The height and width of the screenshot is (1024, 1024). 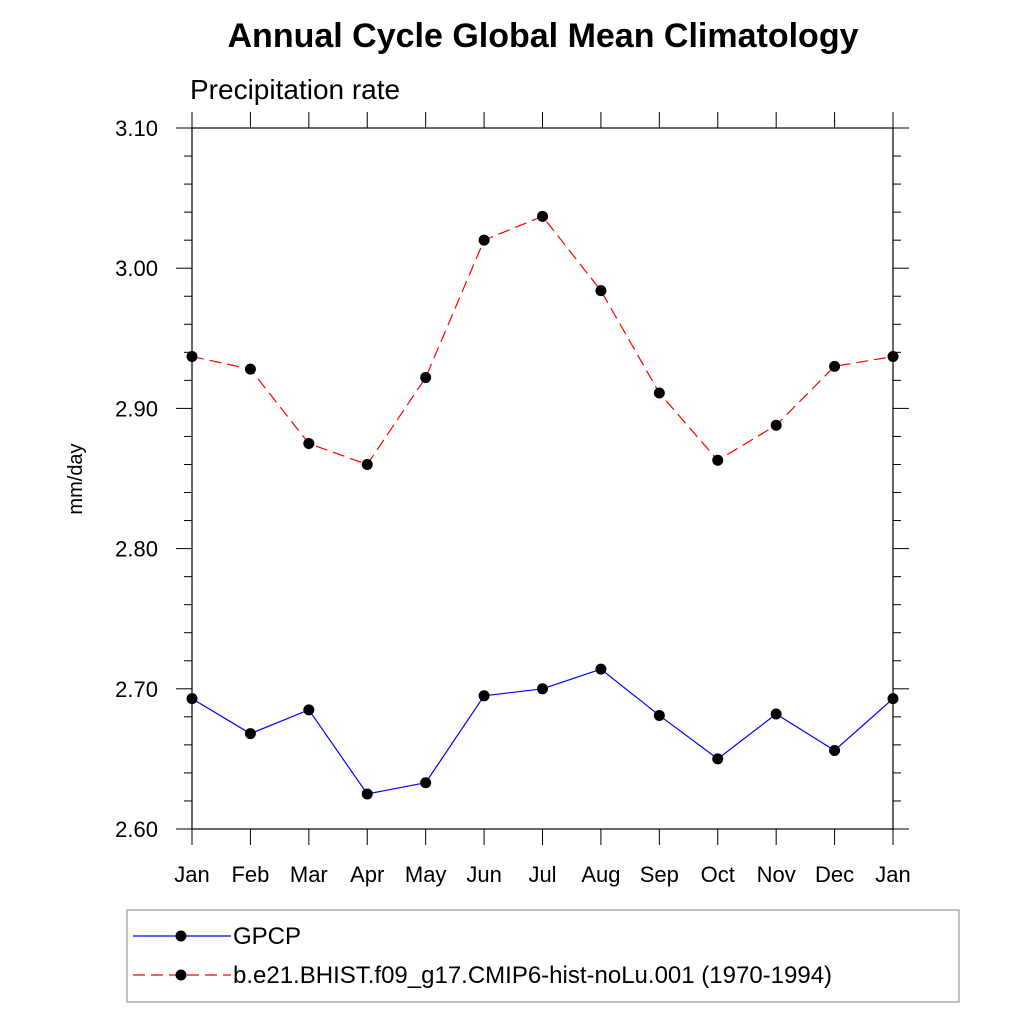 What do you see at coordinates (659, 874) in the screenshot?
I see `x-tick-label: Sep` at bounding box center [659, 874].